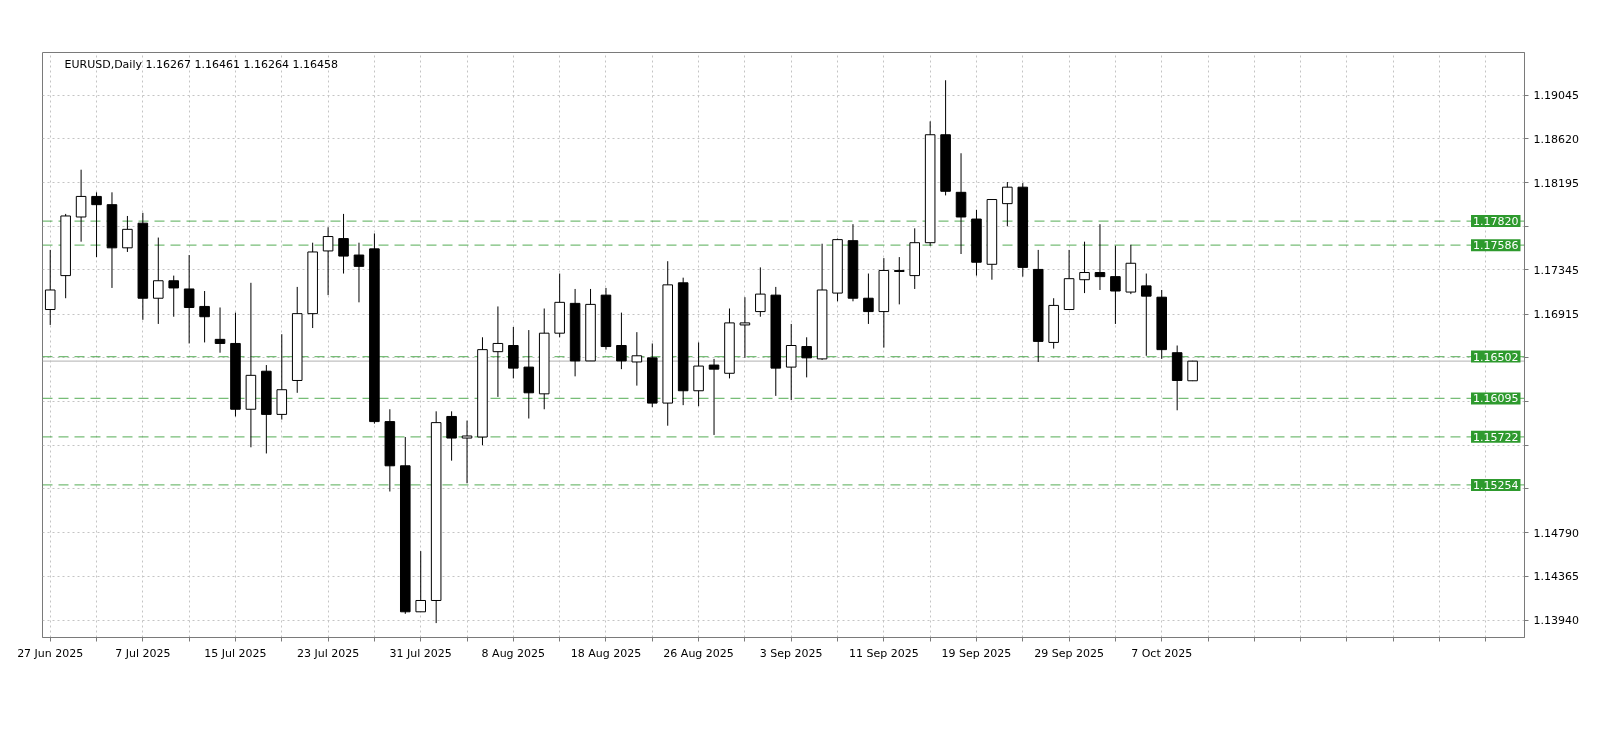 Image resolution: width=1600 pixels, height=755 pixels. What do you see at coordinates (1556, 577) in the screenshot?
I see `y-tick-label: 1.14365` at bounding box center [1556, 577].